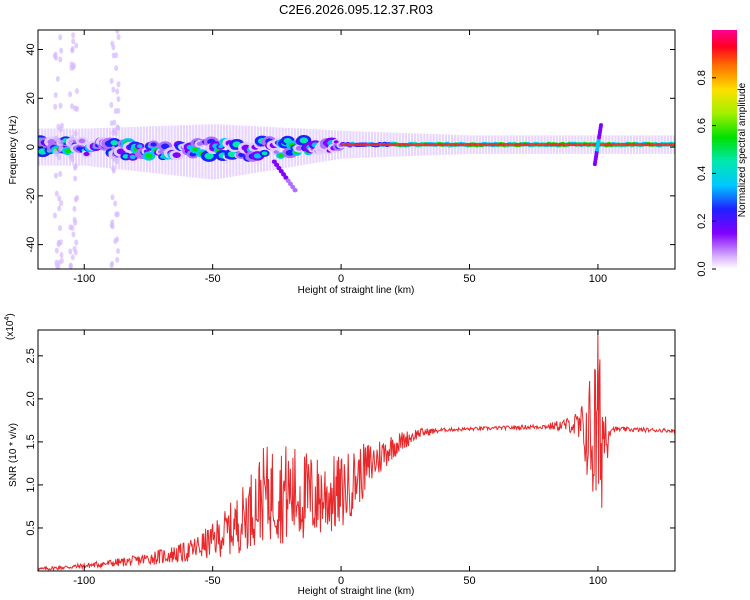  Describe the element at coordinates (213, 581) in the screenshot. I see `snr-xtick-label: -50` at that location.